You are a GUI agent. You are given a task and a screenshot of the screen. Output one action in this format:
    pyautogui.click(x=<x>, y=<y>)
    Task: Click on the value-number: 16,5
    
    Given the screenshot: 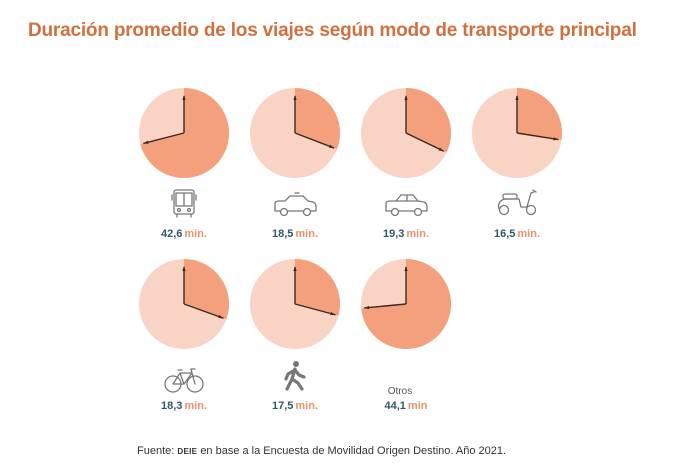 What is the action you would take?
    pyautogui.click(x=504, y=234)
    